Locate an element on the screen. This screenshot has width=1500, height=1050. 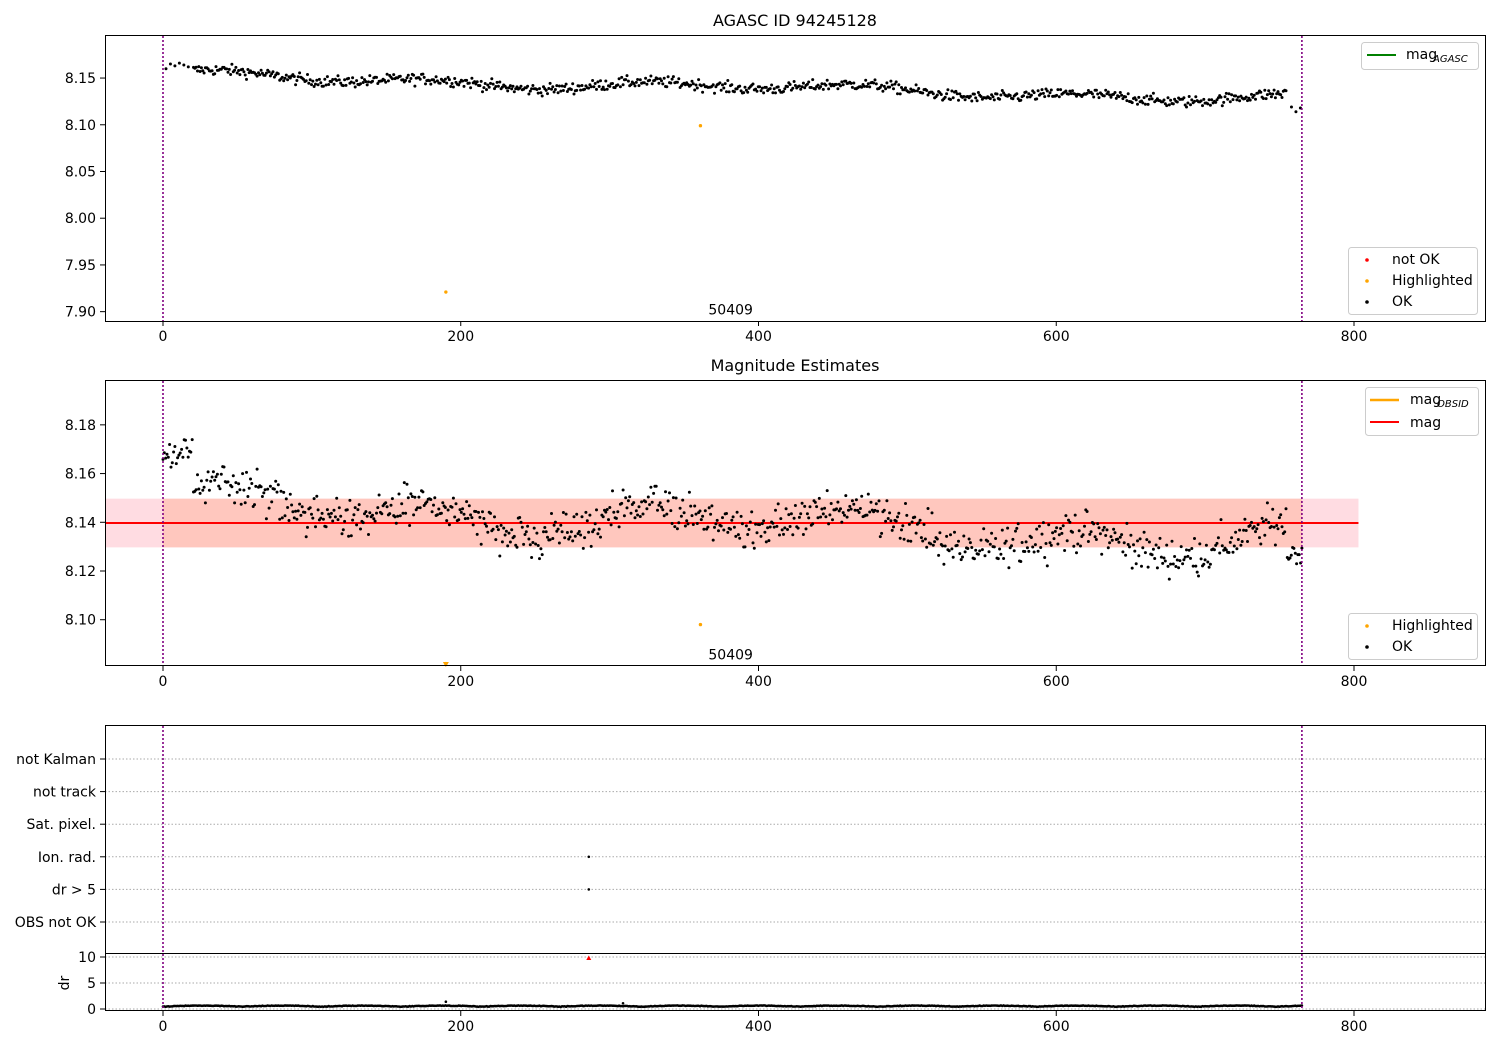
y-tick-label: 8.00 is located at coordinates (80, 219).